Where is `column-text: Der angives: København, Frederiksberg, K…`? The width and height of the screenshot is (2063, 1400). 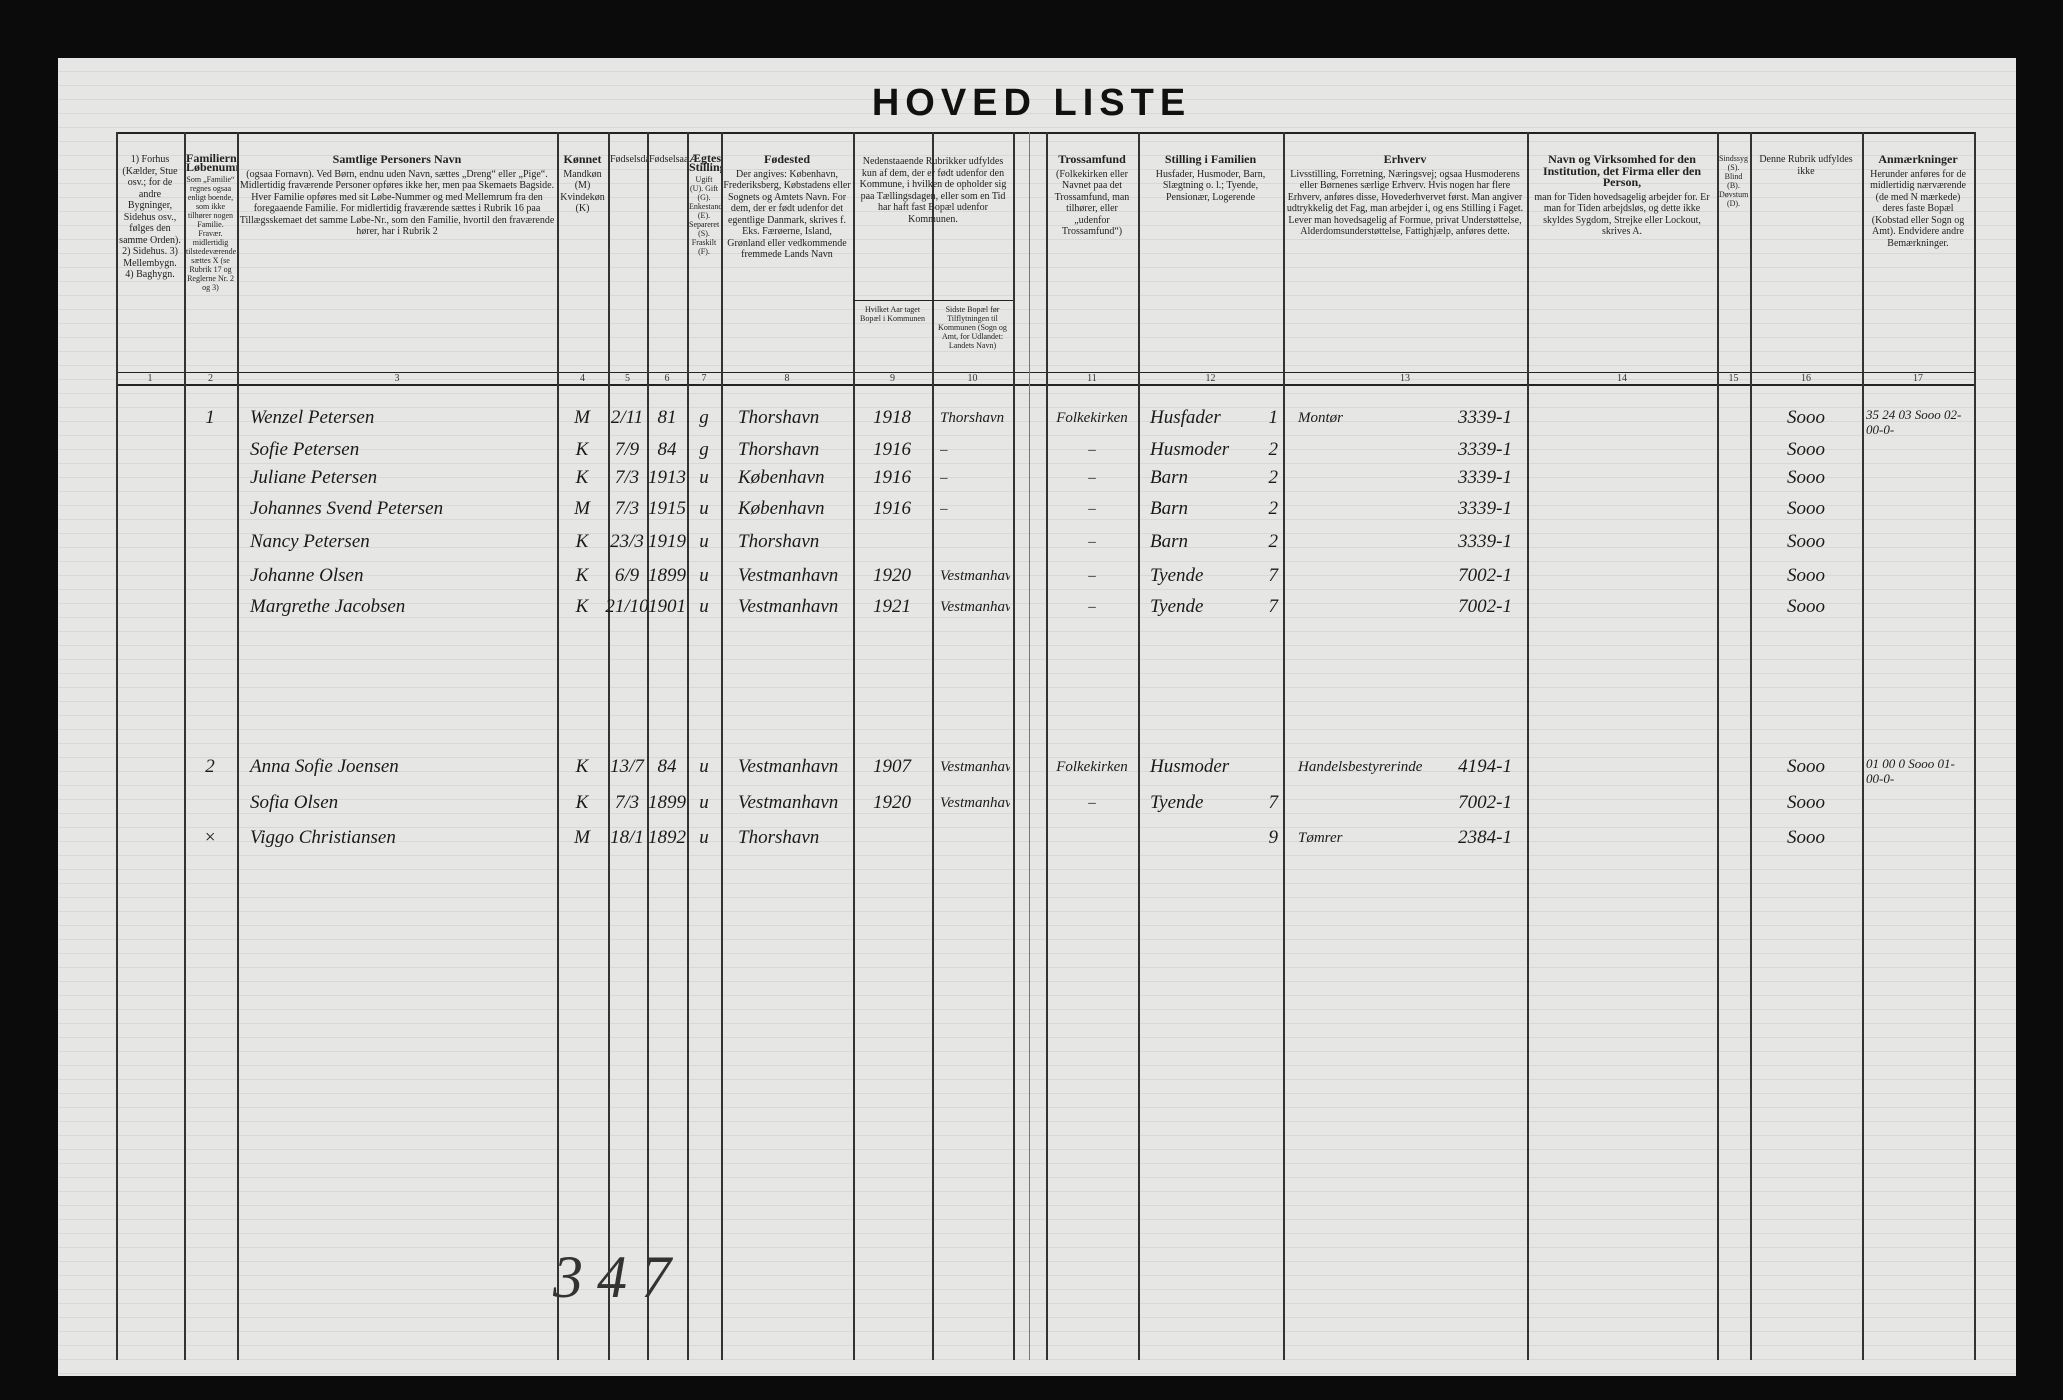
column-text: Der angives: København, Frederiksberg, K… is located at coordinates (787, 214).